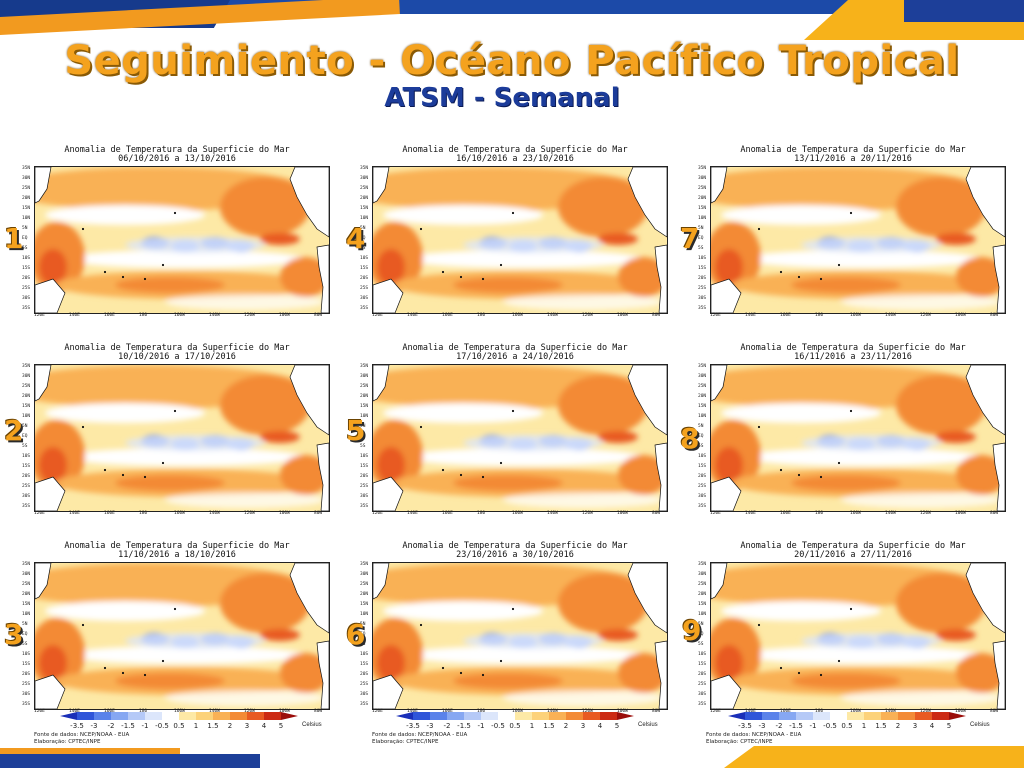 This screenshot has height=768, width=1024. I want to click on latitude-tick-label: EQ, so click(701, 436).